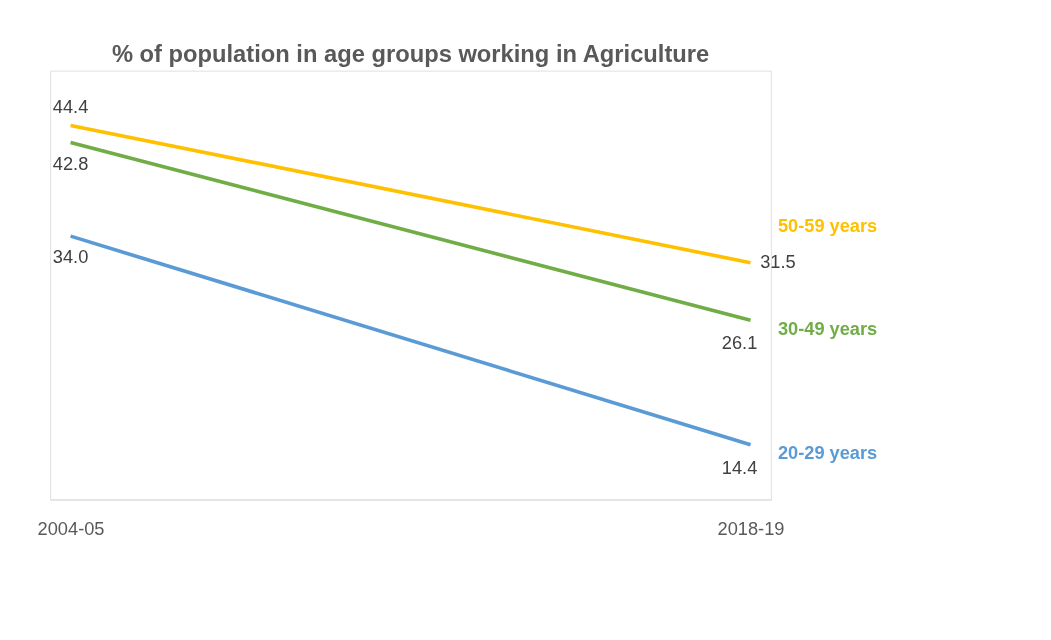 This screenshot has height=640, width=1051. Describe the element at coordinates (739, 467) in the screenshot. I see `data-label: 14.4` at that location.